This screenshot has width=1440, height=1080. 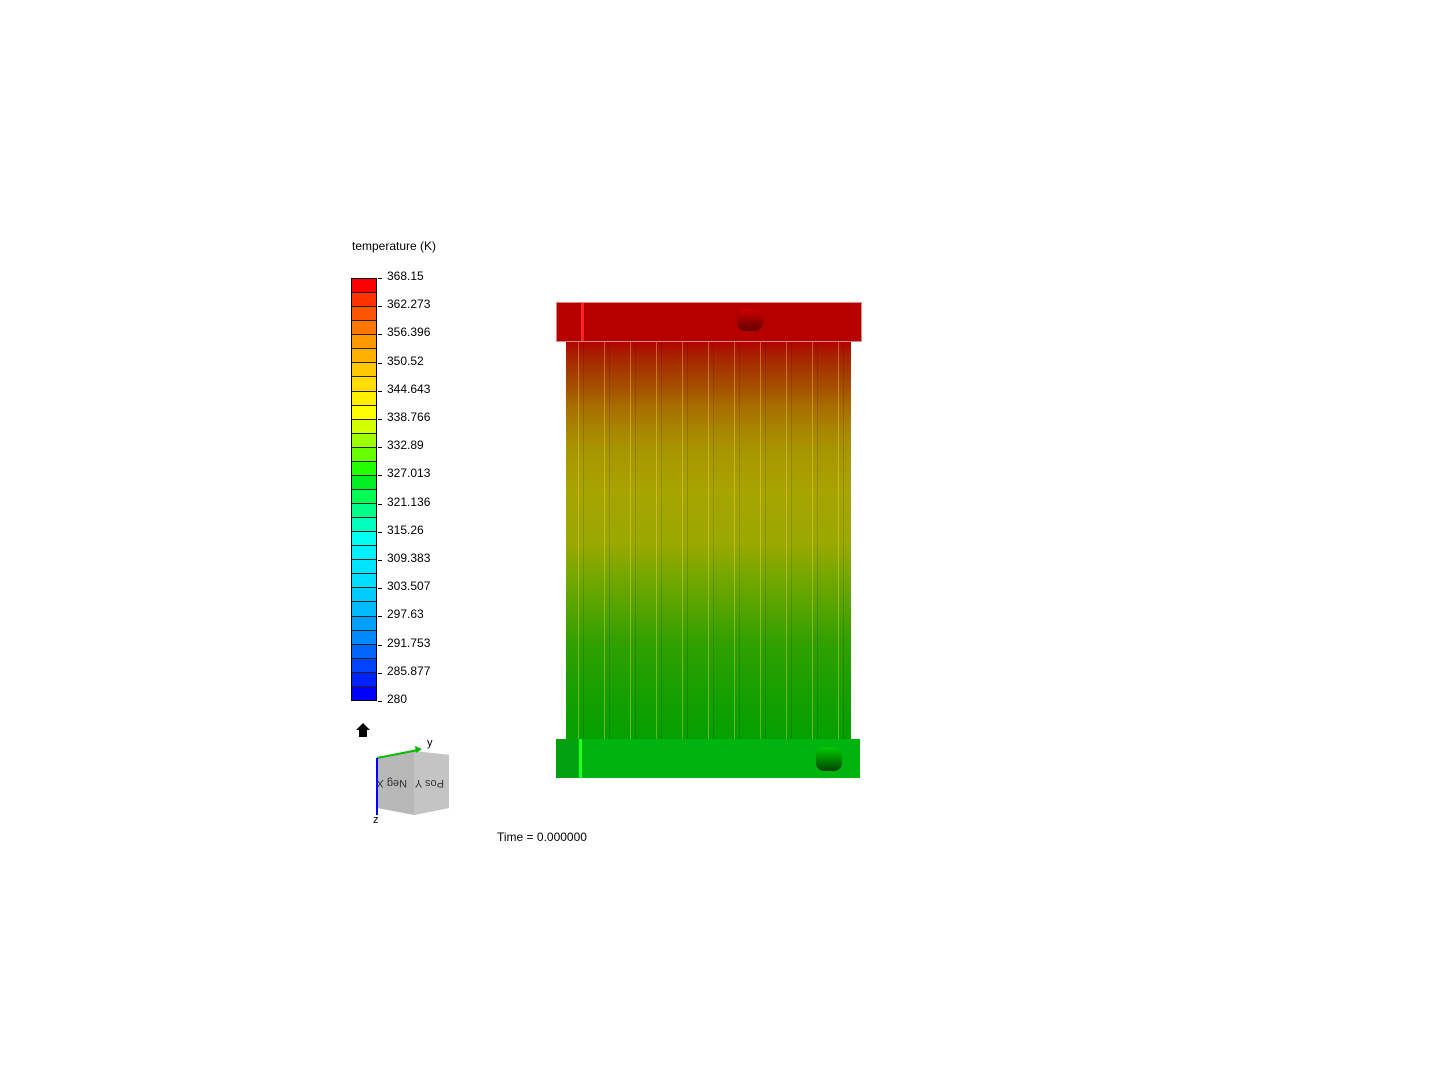 I want to click on legend-label: 332.89, so click(x=405, y=445).